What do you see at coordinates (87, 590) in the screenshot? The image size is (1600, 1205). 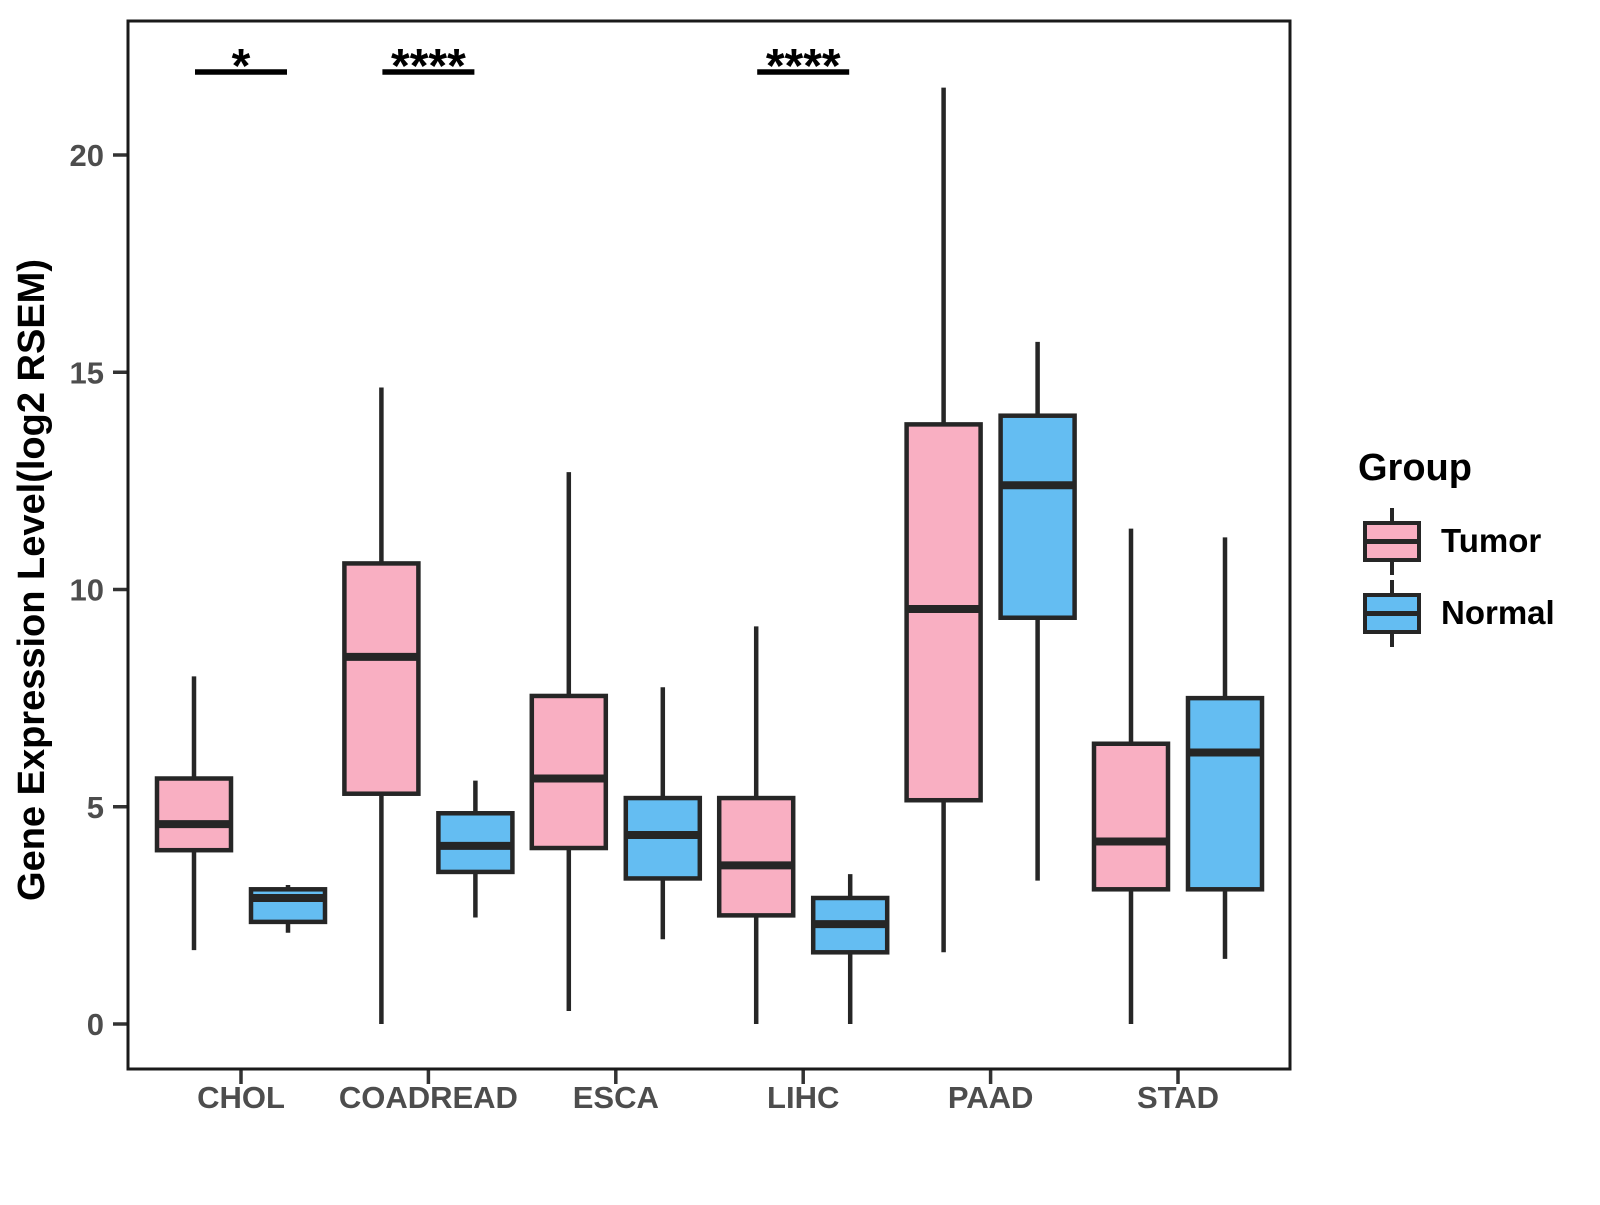 I see `y-tick-label: 10` at bounding box center [87, 590].